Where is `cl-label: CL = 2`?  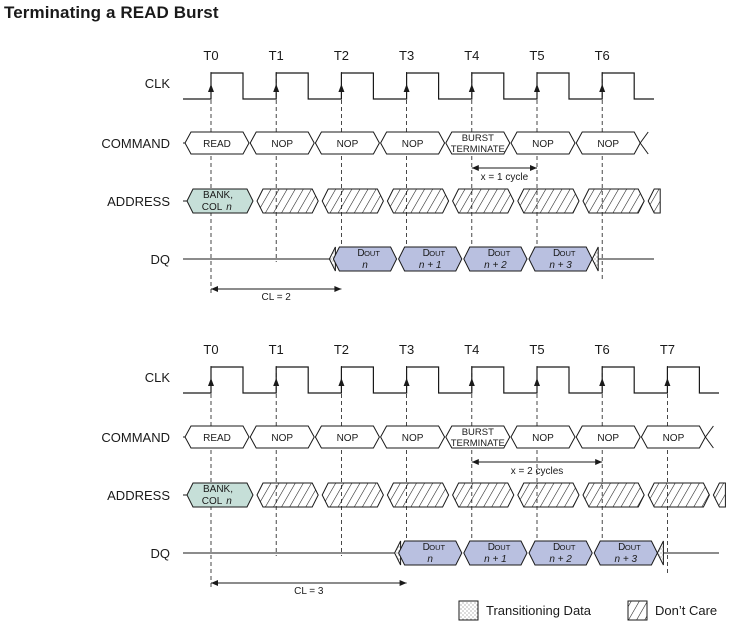
cl-label: CL = 2 is located at coordinates (277, 297).